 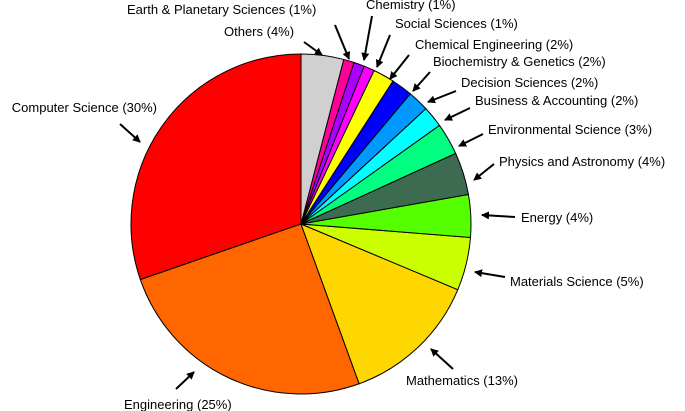 What do you see at coordinates (178, 404) in the screenshot?
I see `slice-label: Engineering (25%)` at bounding box center [178, 404].